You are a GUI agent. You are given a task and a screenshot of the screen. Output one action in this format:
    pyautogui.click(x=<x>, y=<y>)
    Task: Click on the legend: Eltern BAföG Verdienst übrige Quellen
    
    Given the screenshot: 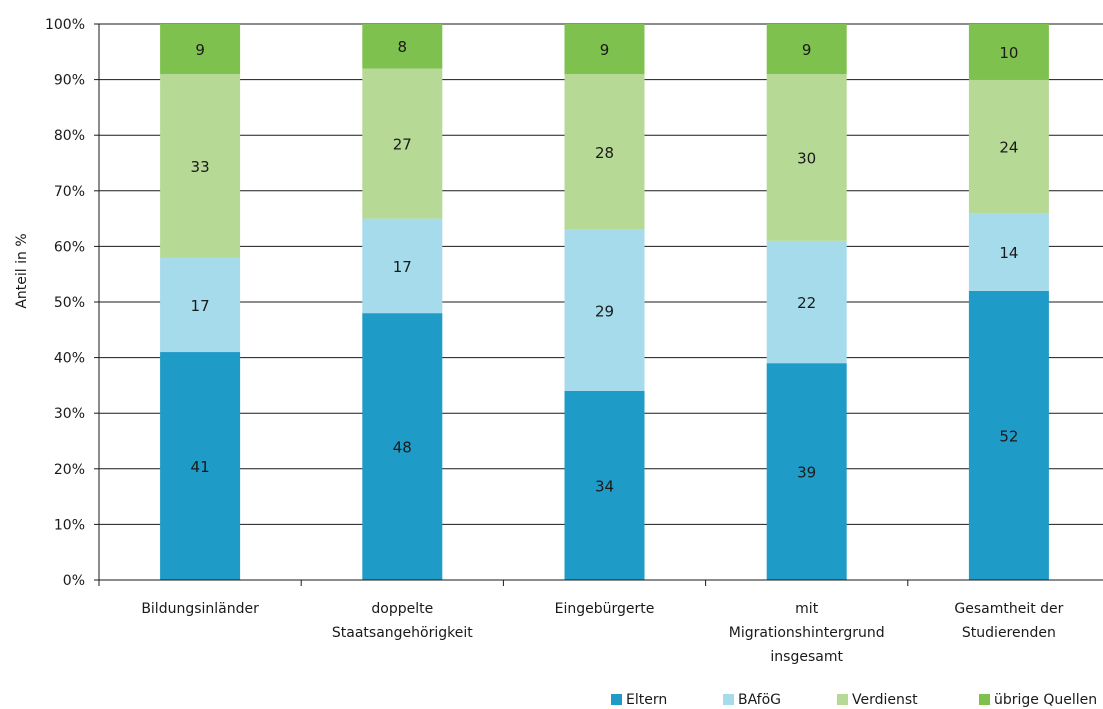 What is the action you would take?
    pyautogui.click(x=854, y=700)
    